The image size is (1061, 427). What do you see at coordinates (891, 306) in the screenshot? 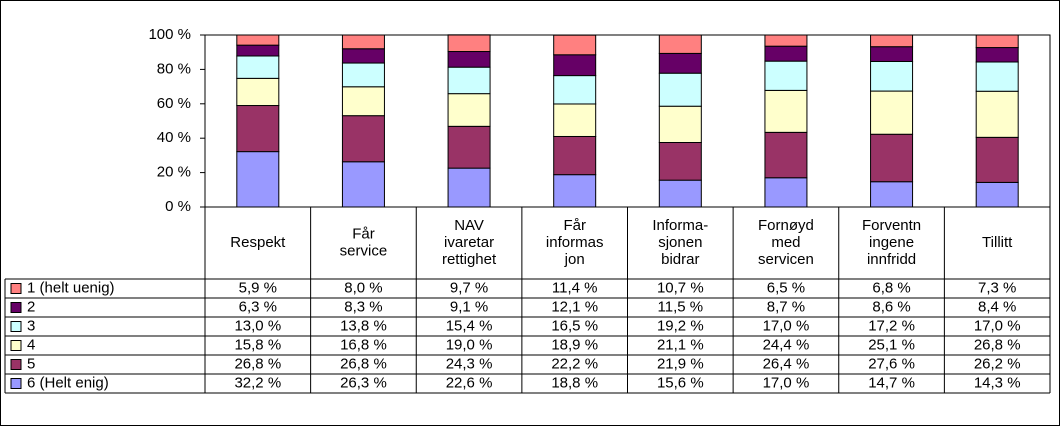
I see `data-label: 8,6 %` at bounding box center [891, 306].